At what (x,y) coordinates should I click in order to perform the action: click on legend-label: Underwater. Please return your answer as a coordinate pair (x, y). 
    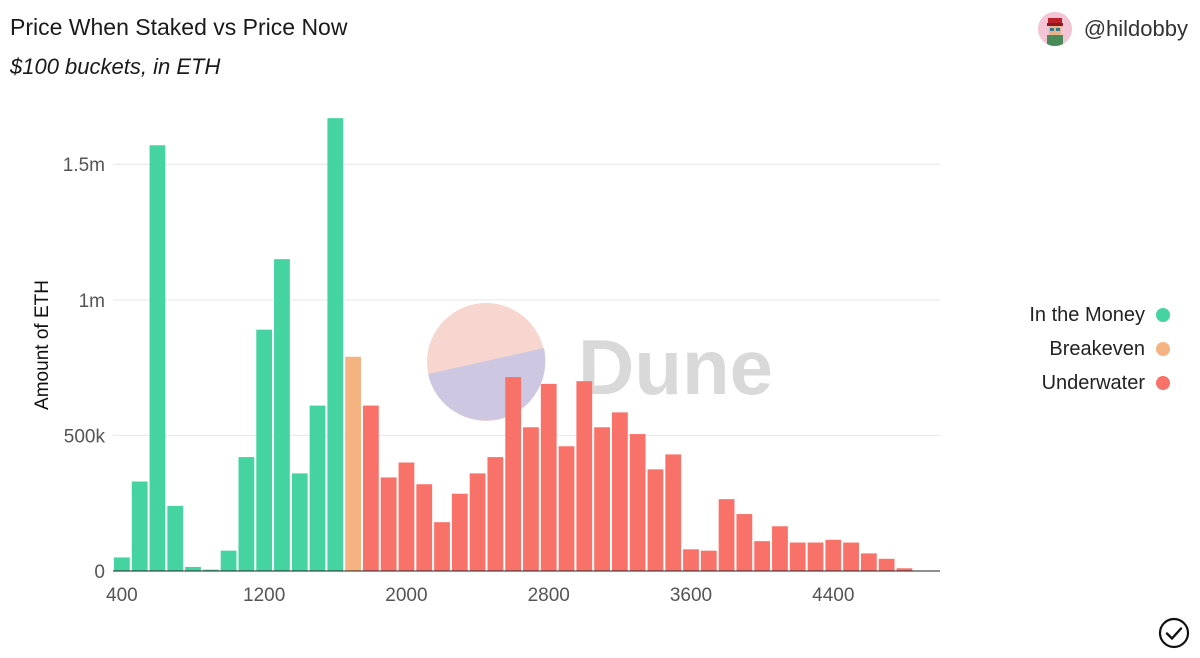
    Looking at the image, I should click on (1093, 382).